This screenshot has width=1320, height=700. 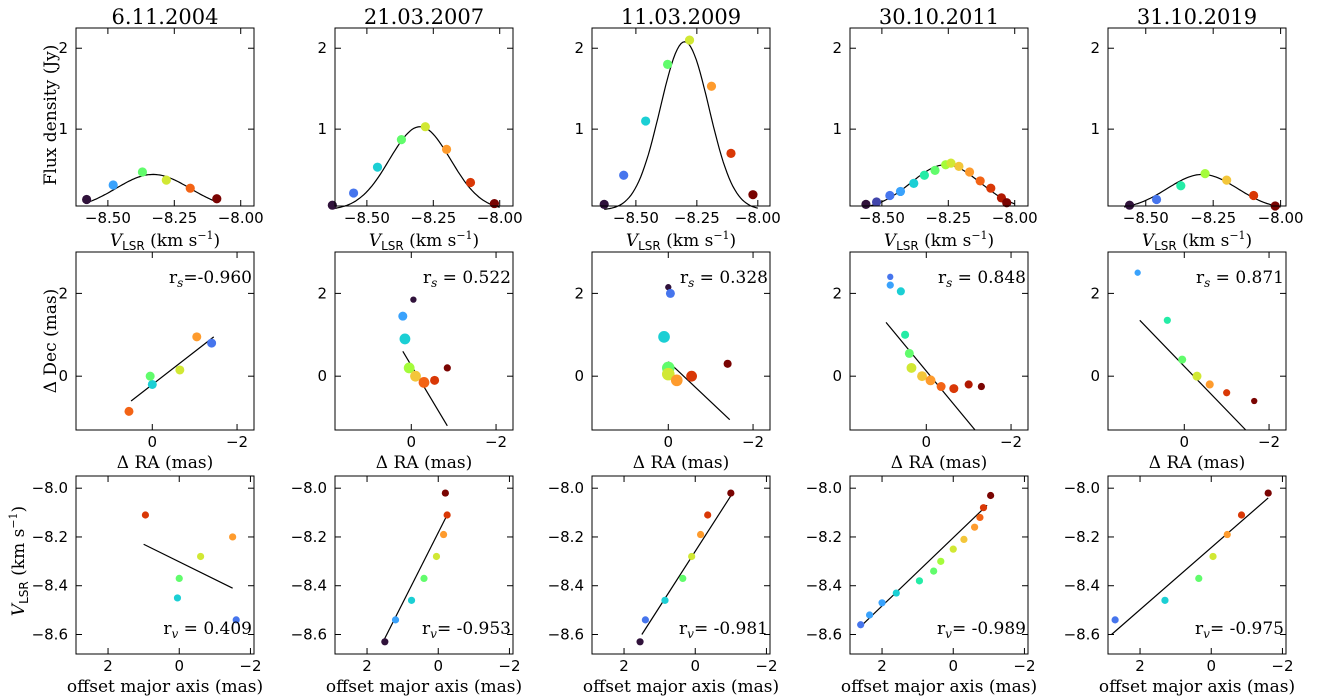 I want to click on gaussian-fit-line, so click(x=152, y=188).